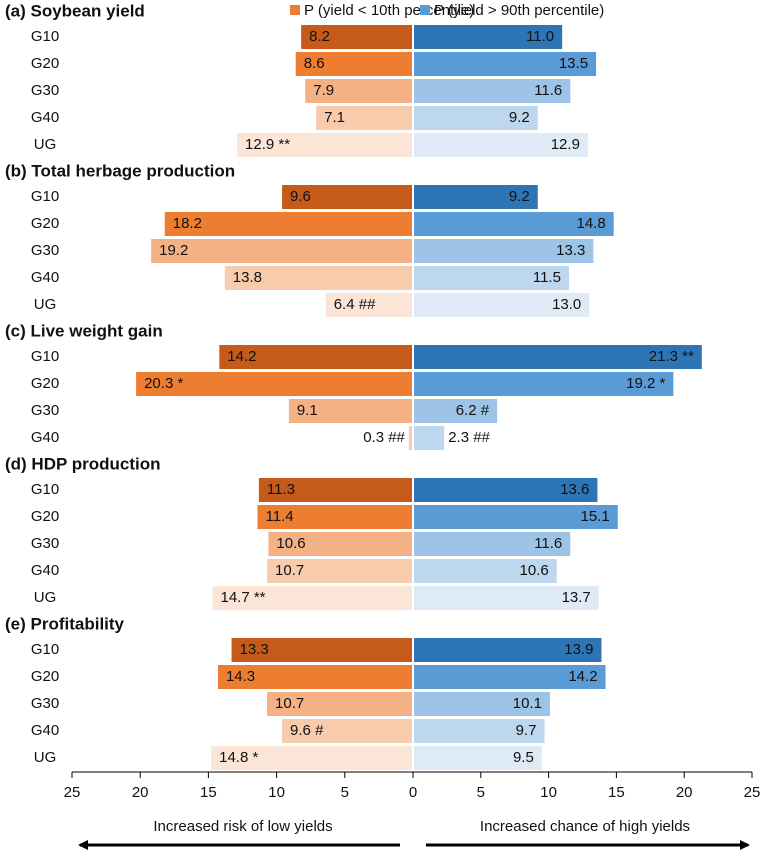 This screenshot has height=850, width=767. Describe the element at coordinates (290, 543) in the screenshot. I see `left-value-label: 10.6` at that location.